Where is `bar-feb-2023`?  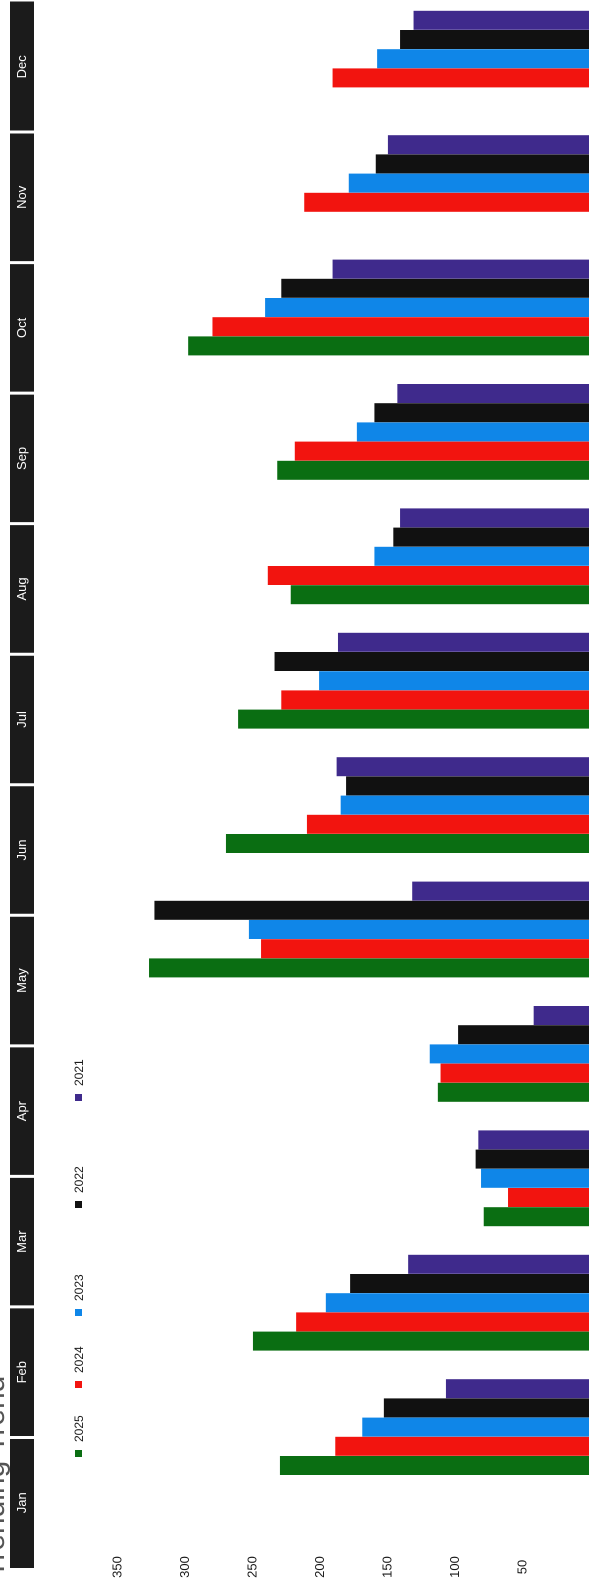
bar-feb-2023 is located at coordinates (457, 1303).